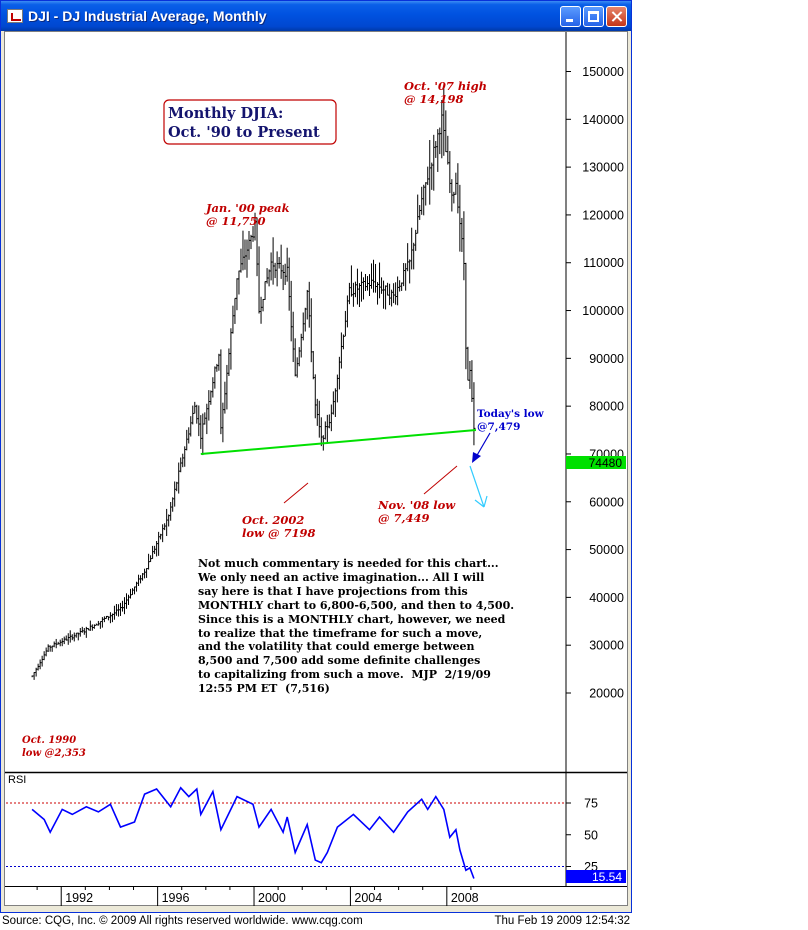 The height and width of the screenshot is (930, 808). What do you see at coordinates (404, 518) in the screenshot?
I see `annotation-line: @ 7,449` at bounding box center [404, 518].